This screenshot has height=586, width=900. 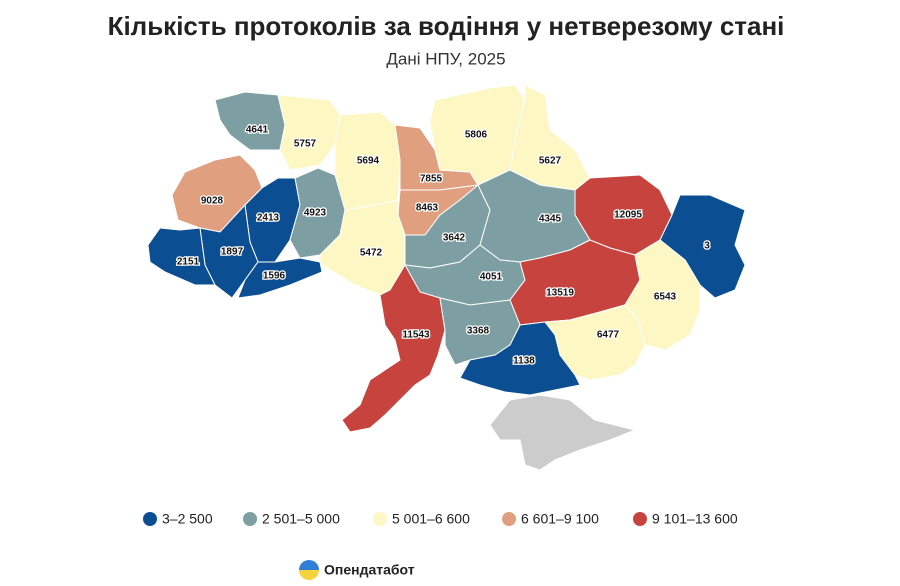 What do you see at coordinates (524, 361) in the screenshot?
I see `region-value: 1138` at bounding box center [524, 361].